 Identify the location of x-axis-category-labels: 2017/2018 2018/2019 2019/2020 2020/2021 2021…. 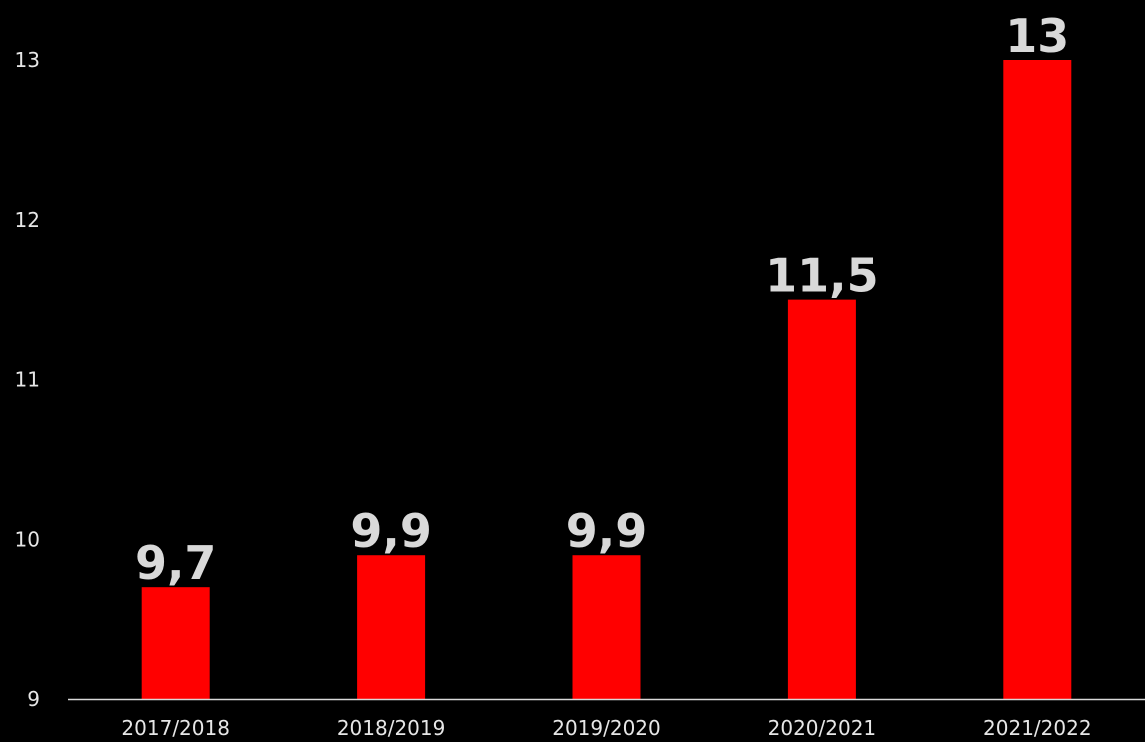
(606, 728).